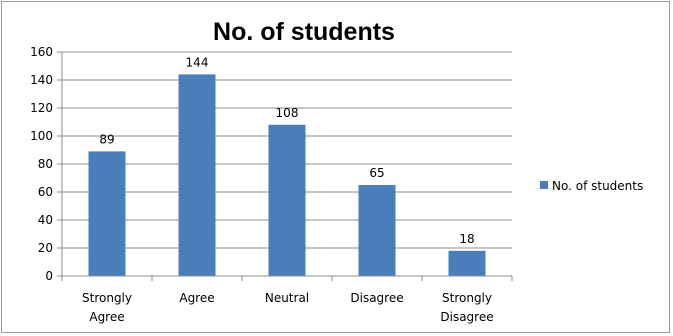 This screenshot has width=673, height=336. I want to click on legend: No. of students, so click(591, 186).